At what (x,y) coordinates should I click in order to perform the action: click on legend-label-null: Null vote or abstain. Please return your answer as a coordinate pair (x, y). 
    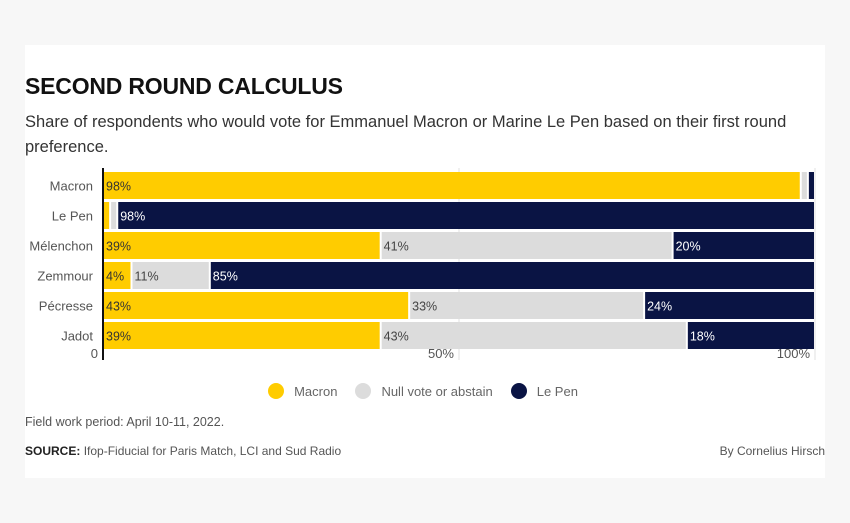
    Looking at the image, I should click on (437, 391).